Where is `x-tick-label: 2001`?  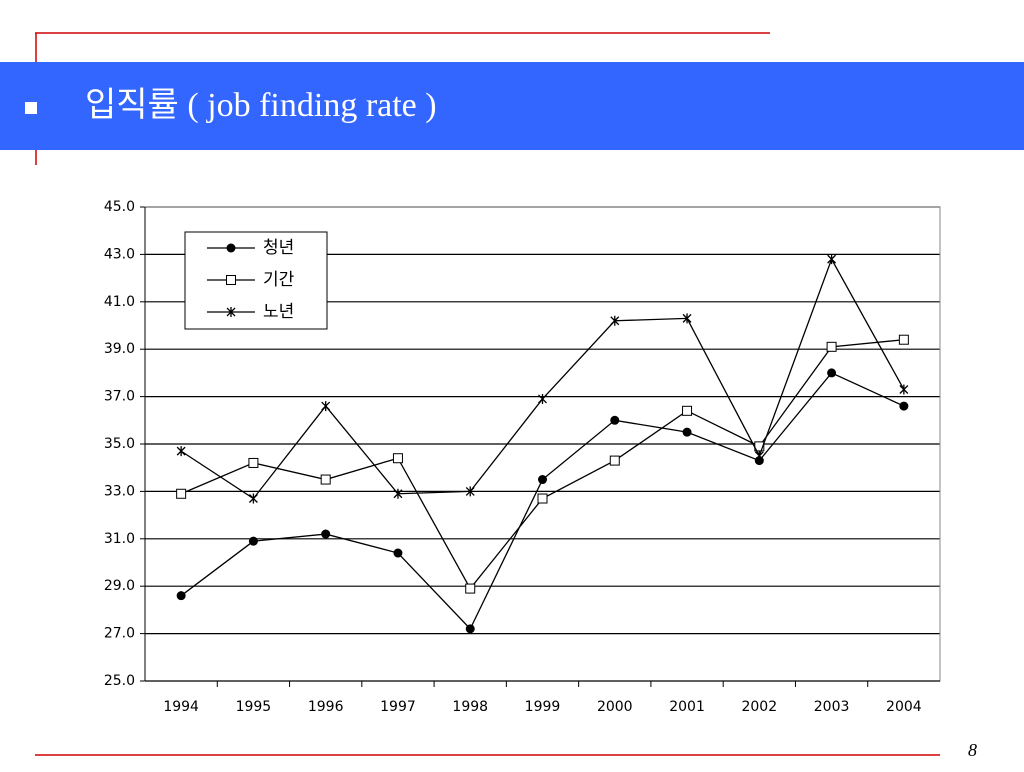
x-tick-label: 2001 is located at coordinates (687, 707).